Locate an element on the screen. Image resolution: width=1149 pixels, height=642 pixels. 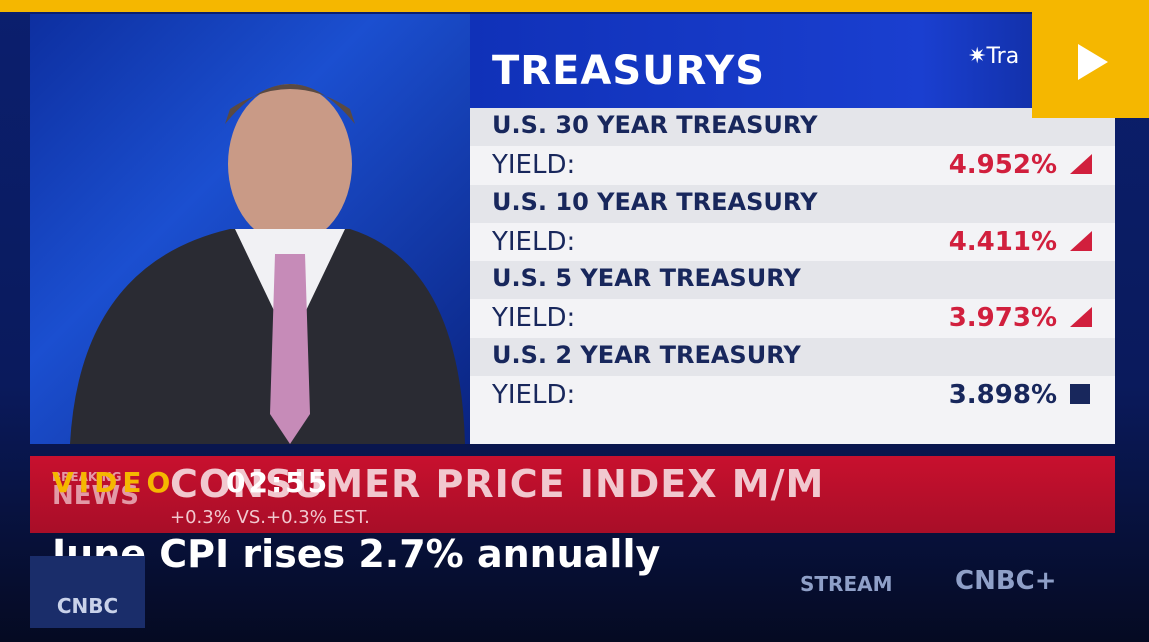
play-icon is located at coordinates (1093, 62).